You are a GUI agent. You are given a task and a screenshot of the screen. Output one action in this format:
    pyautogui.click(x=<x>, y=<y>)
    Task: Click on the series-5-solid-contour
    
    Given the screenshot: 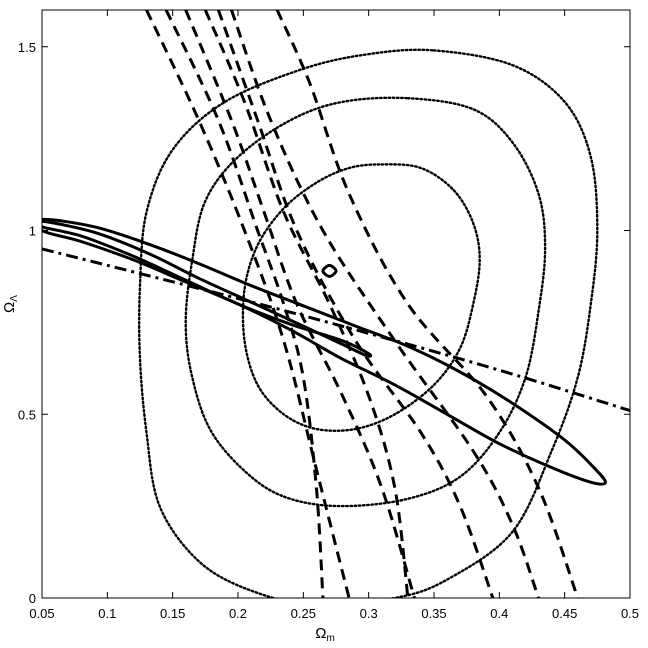 What is the action you would take?
    pyautogui.click(x=329, y=270)
    